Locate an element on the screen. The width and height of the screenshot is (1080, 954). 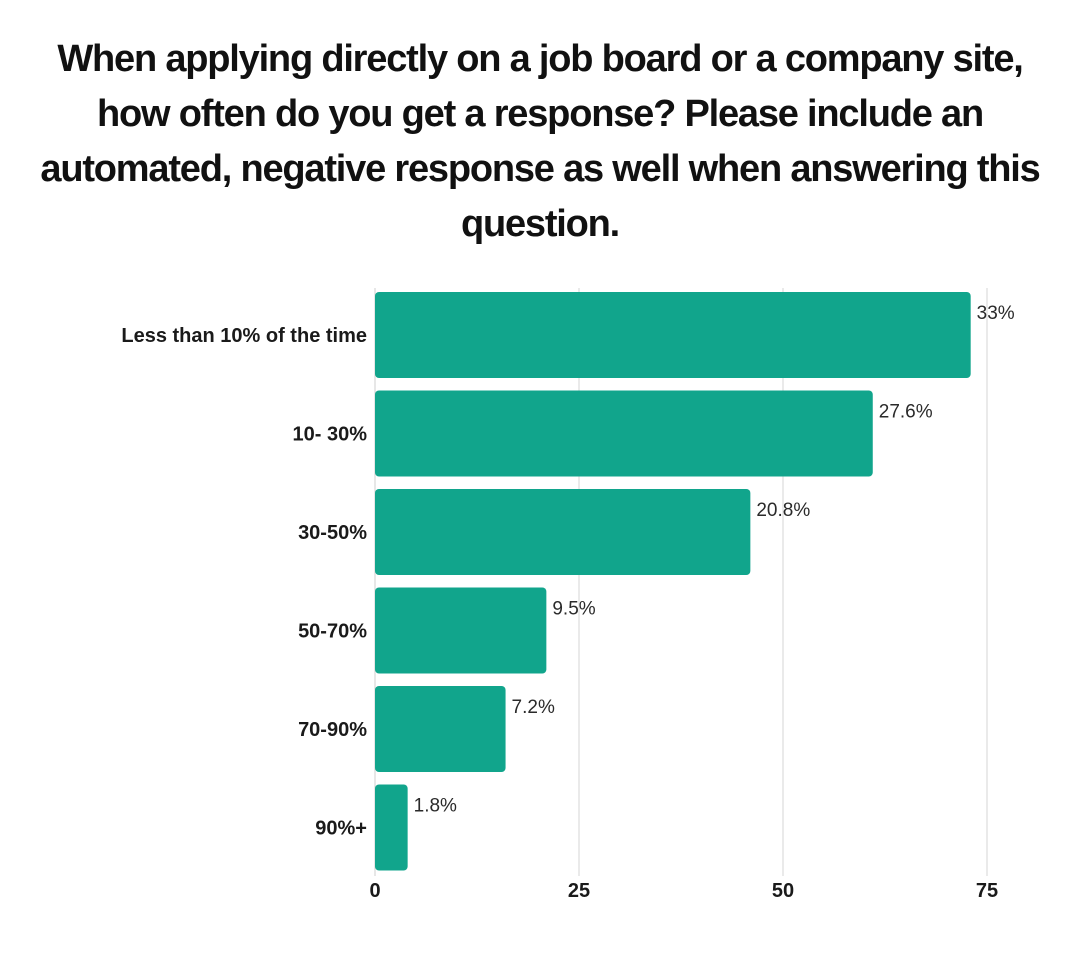
value-label-3: 9.5% is located at coordinates (573, 609).